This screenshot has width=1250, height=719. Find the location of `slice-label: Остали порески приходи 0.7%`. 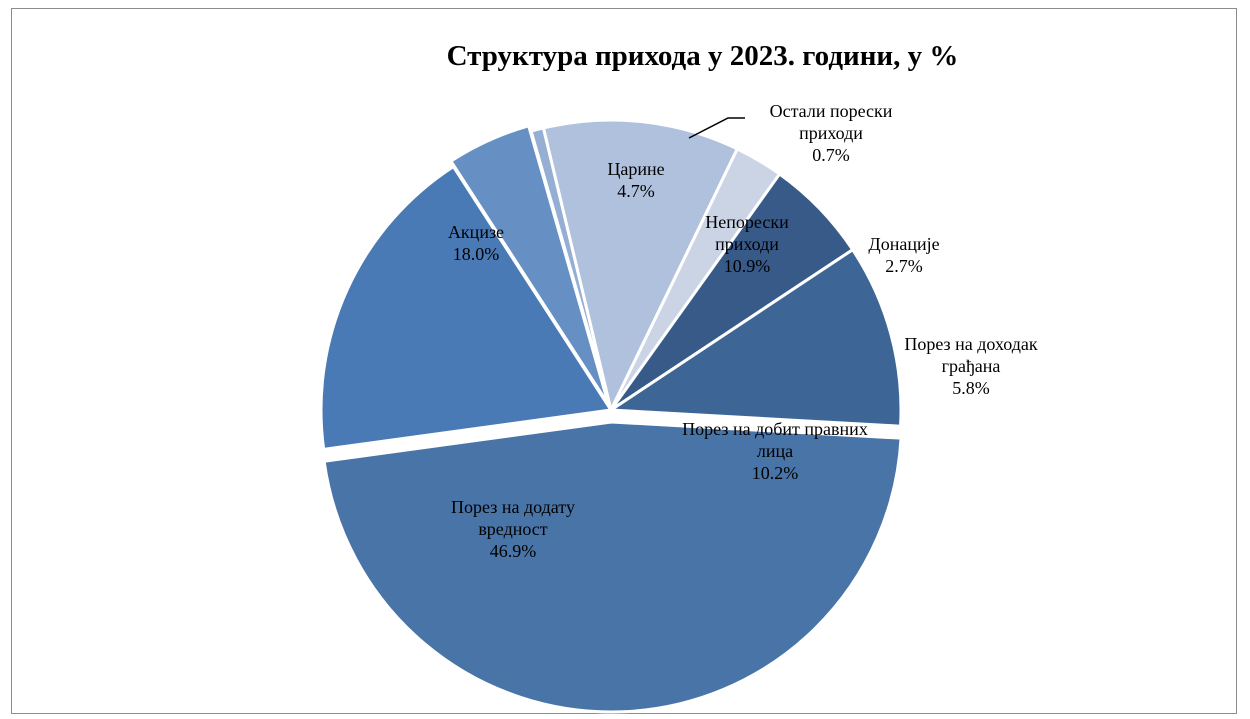

slice-label: Остали порески приходи 0.7% is located at coordinates (831, 133).